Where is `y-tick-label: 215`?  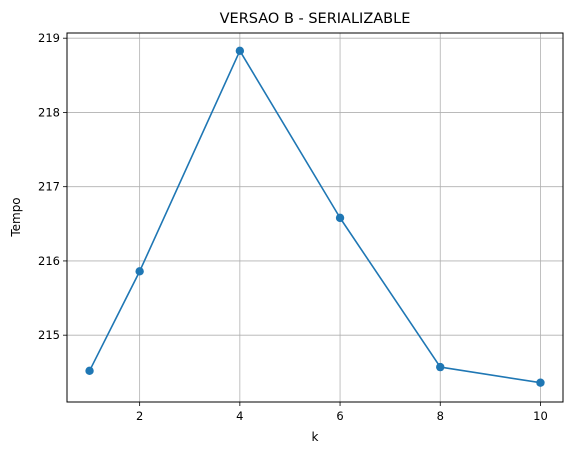
y-tick-label: 215 is located at coordinates (49, 335).